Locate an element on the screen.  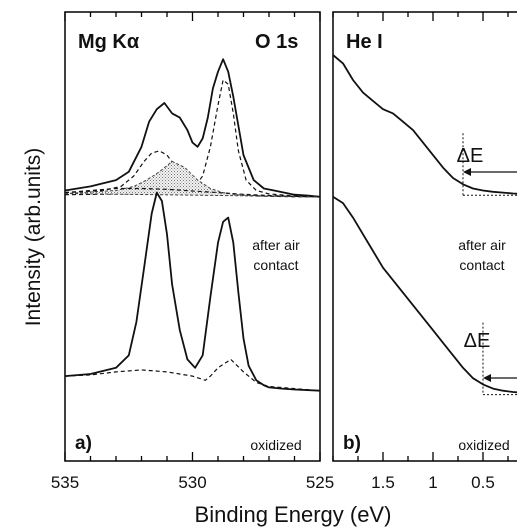
panel-b-tick-label: 1.5 is located at coordinates (383, 482).